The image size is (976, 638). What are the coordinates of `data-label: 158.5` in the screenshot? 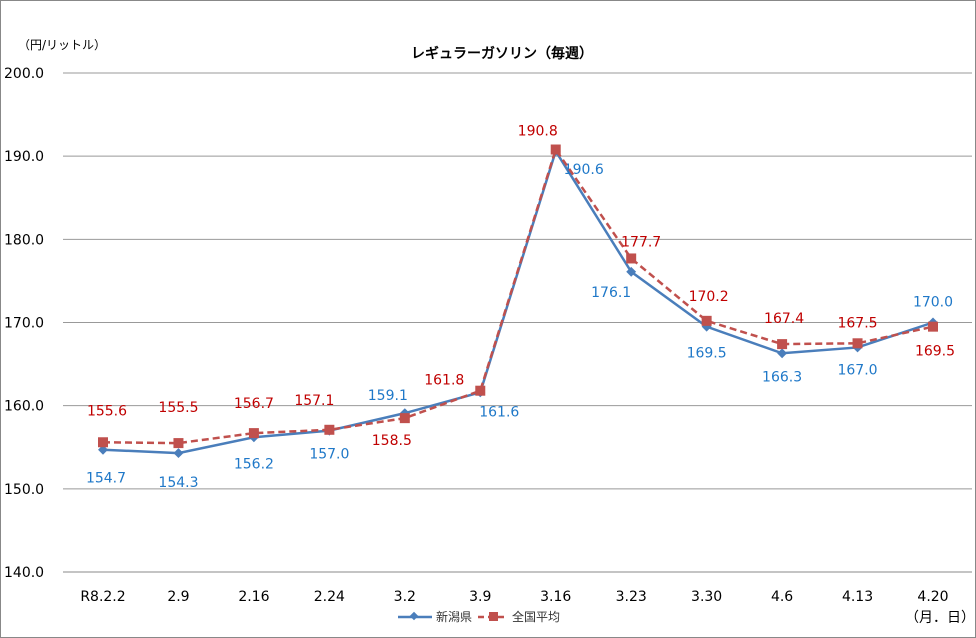 It's located at (392, 441).